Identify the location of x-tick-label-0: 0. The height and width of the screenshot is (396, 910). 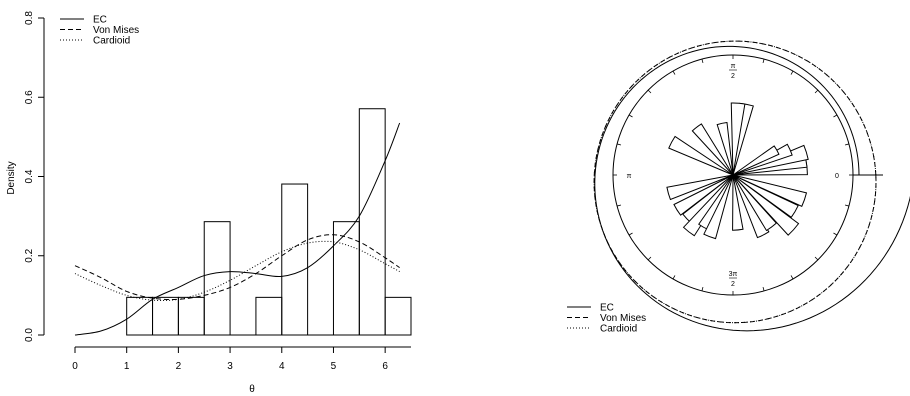
(75, 366).